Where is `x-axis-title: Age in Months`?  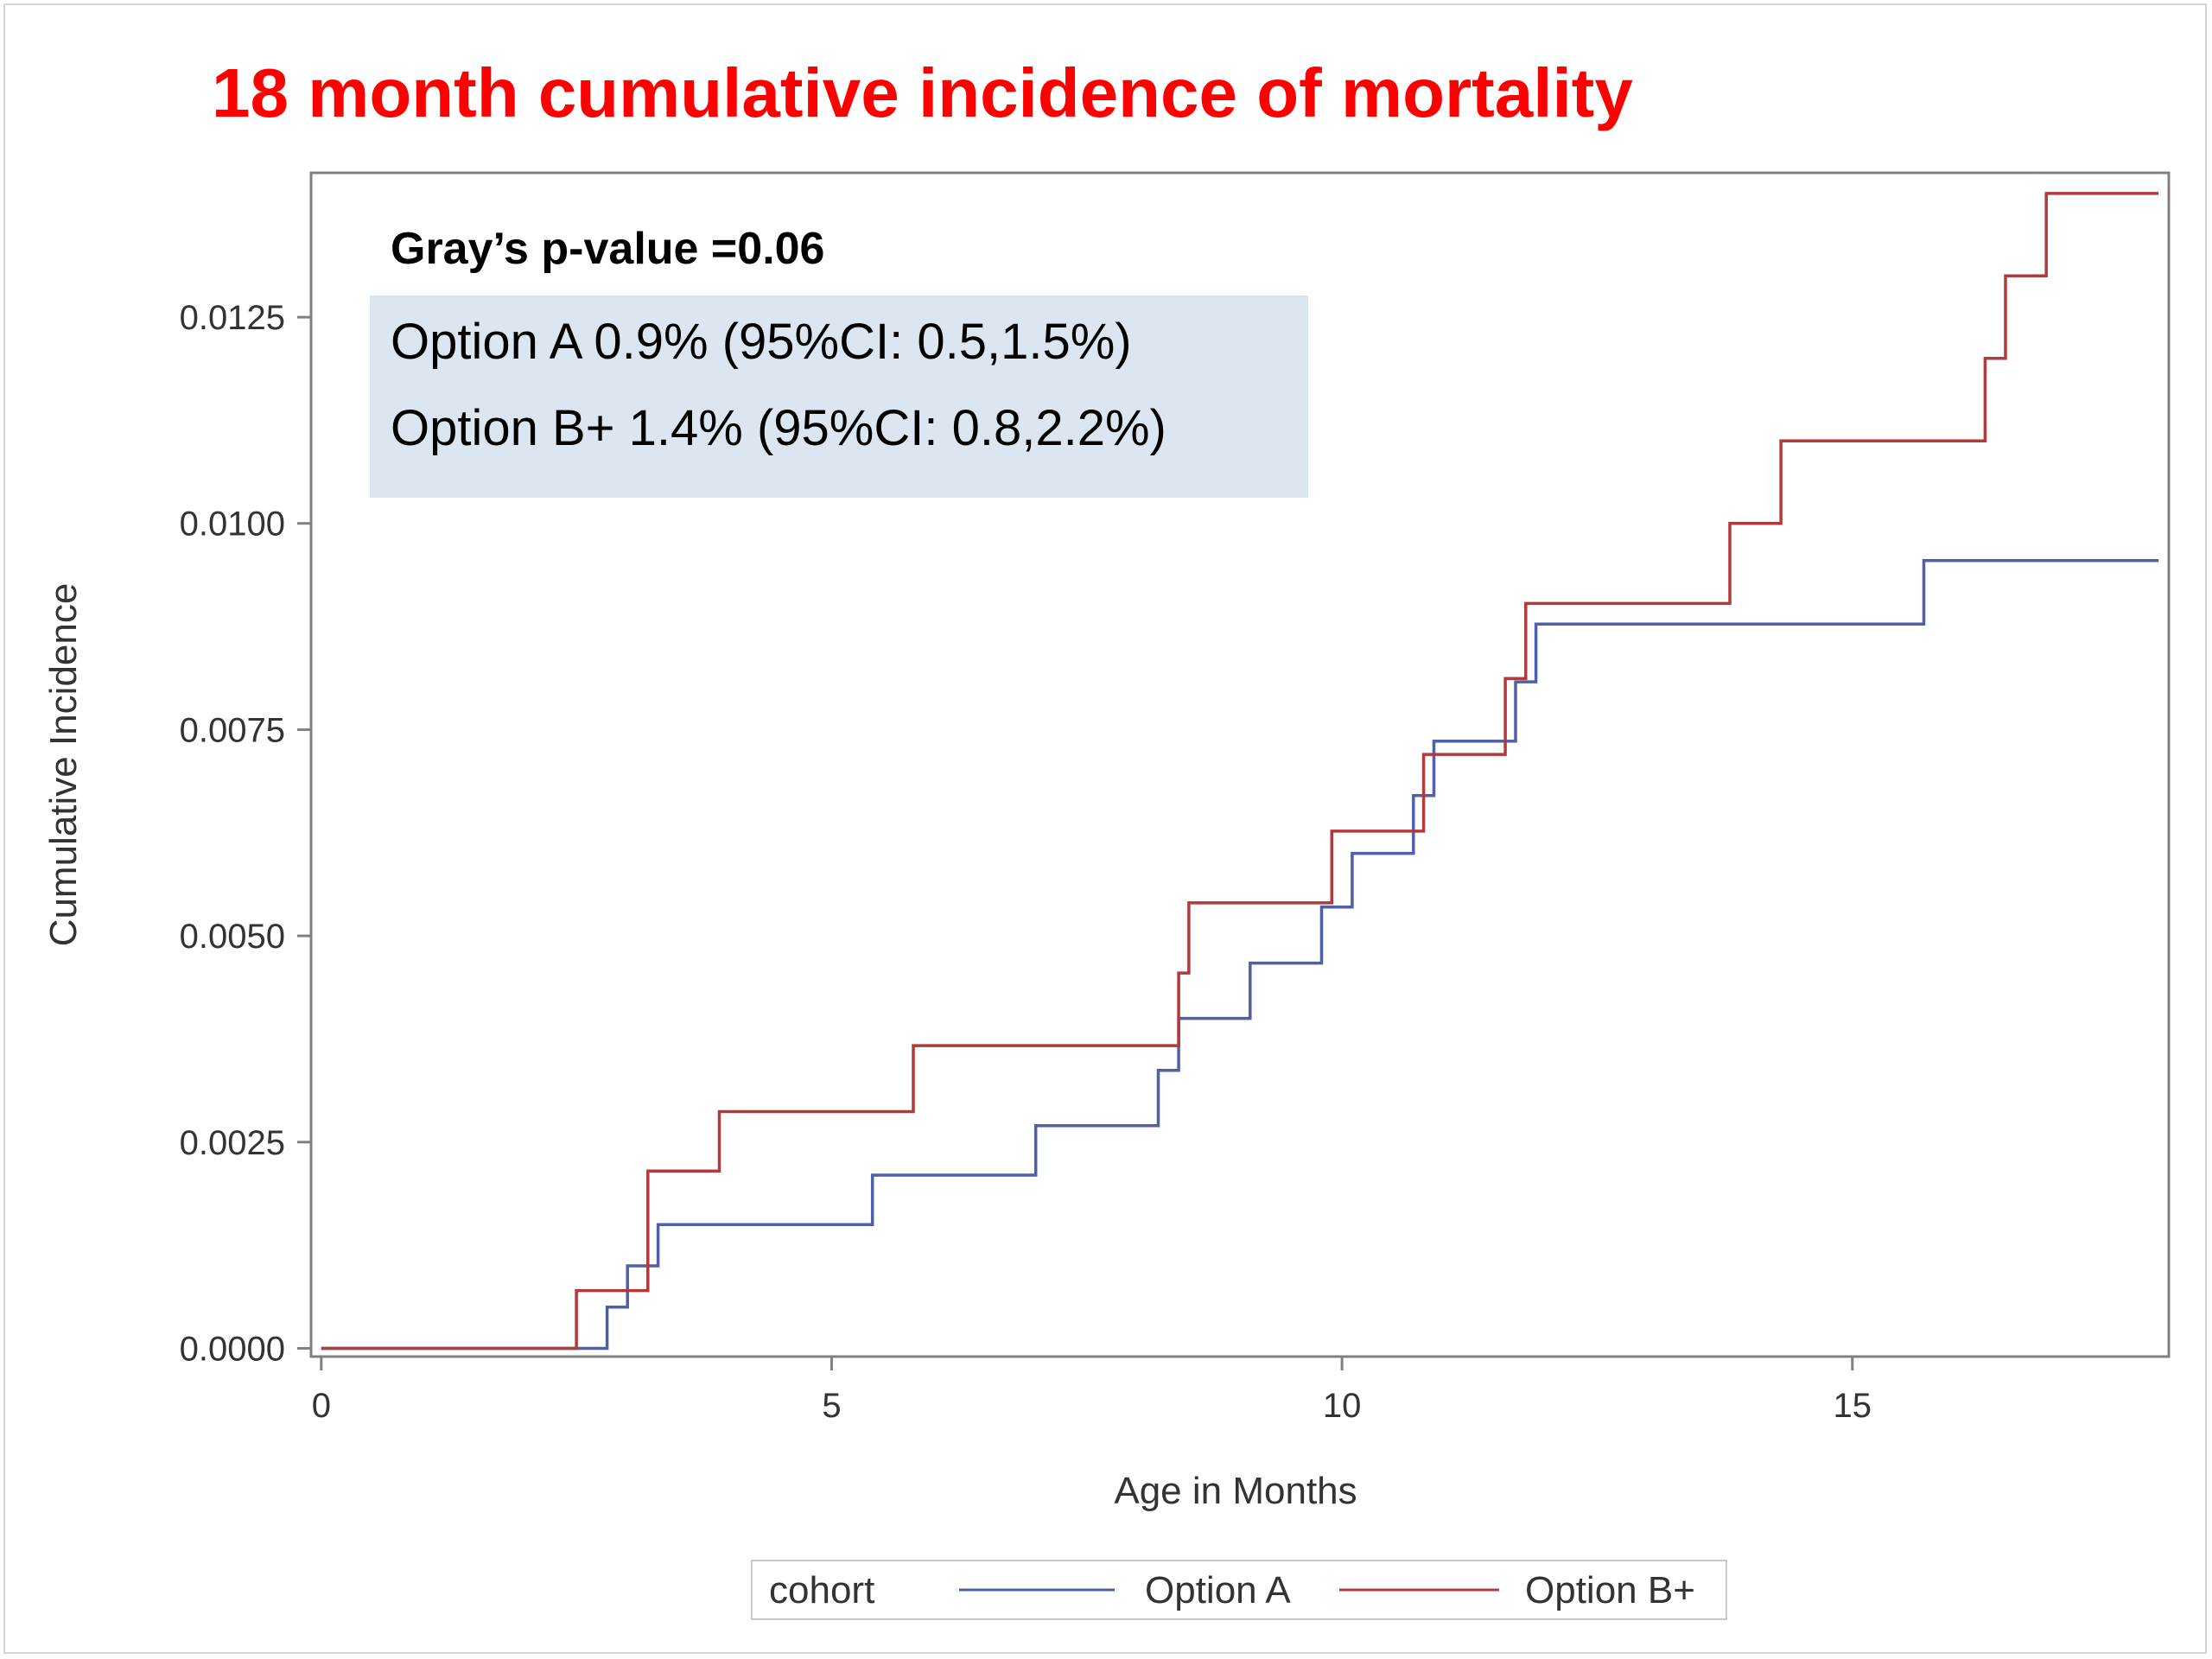 x-axis-title: Age in Months is located at coordinates (1235, 1491).